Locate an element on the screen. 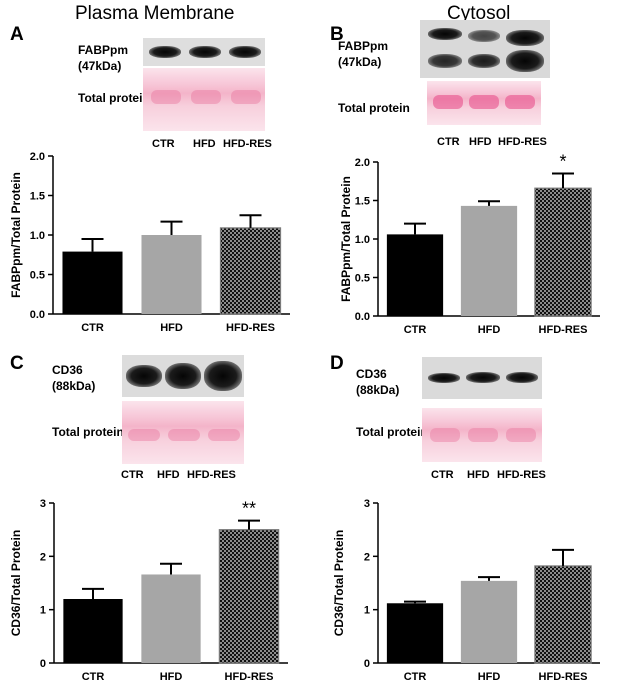 The height and width of the screenshot is (685, 618). western-blot-c is located at coordinates (183, 376).